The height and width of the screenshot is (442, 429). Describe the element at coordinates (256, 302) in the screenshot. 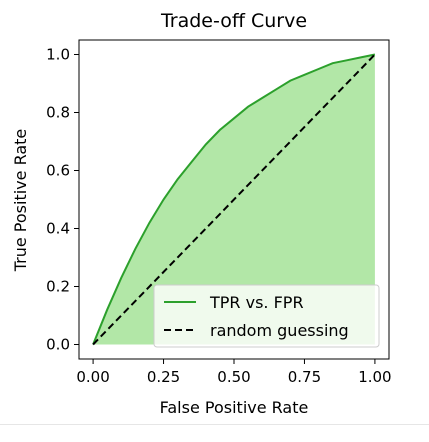

I see `legend-label-tpr-vs-fpr: TPR vs. FPR` at that location.